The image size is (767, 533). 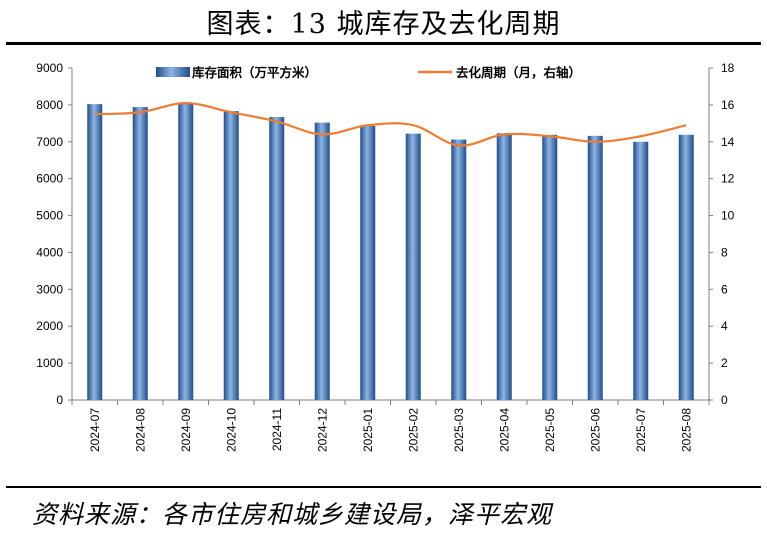 What do you see at coordinates (49, 216) in the screenshot?
I see `left-tick-label: 5000` at bounding box center [49, 216].